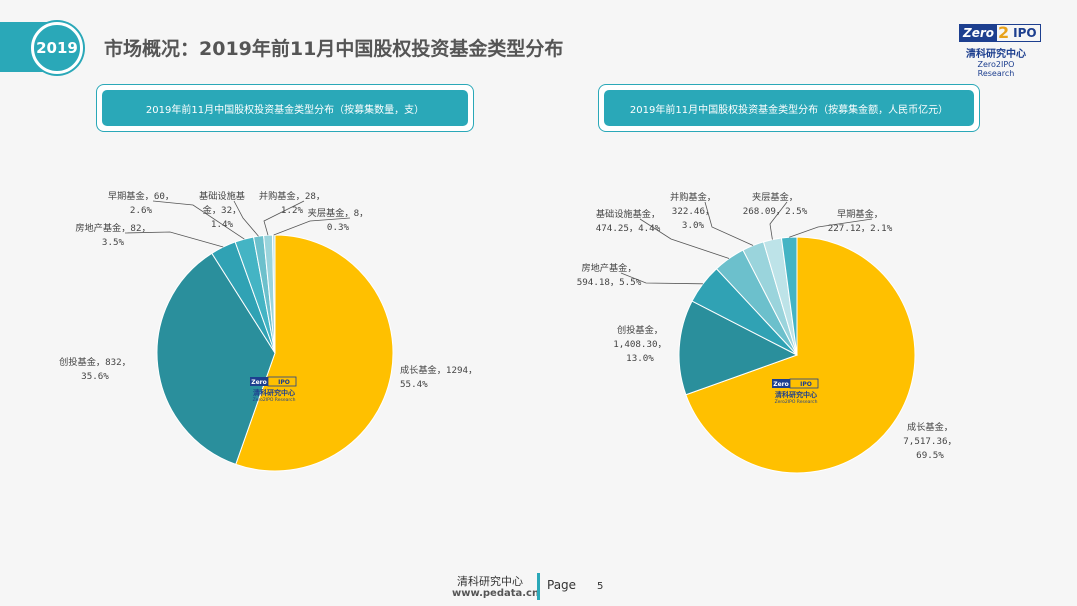 The height and width of the screenshot is (606, 1077). I want to click on pie2-watermark-ipo-box, so click(804, 383).